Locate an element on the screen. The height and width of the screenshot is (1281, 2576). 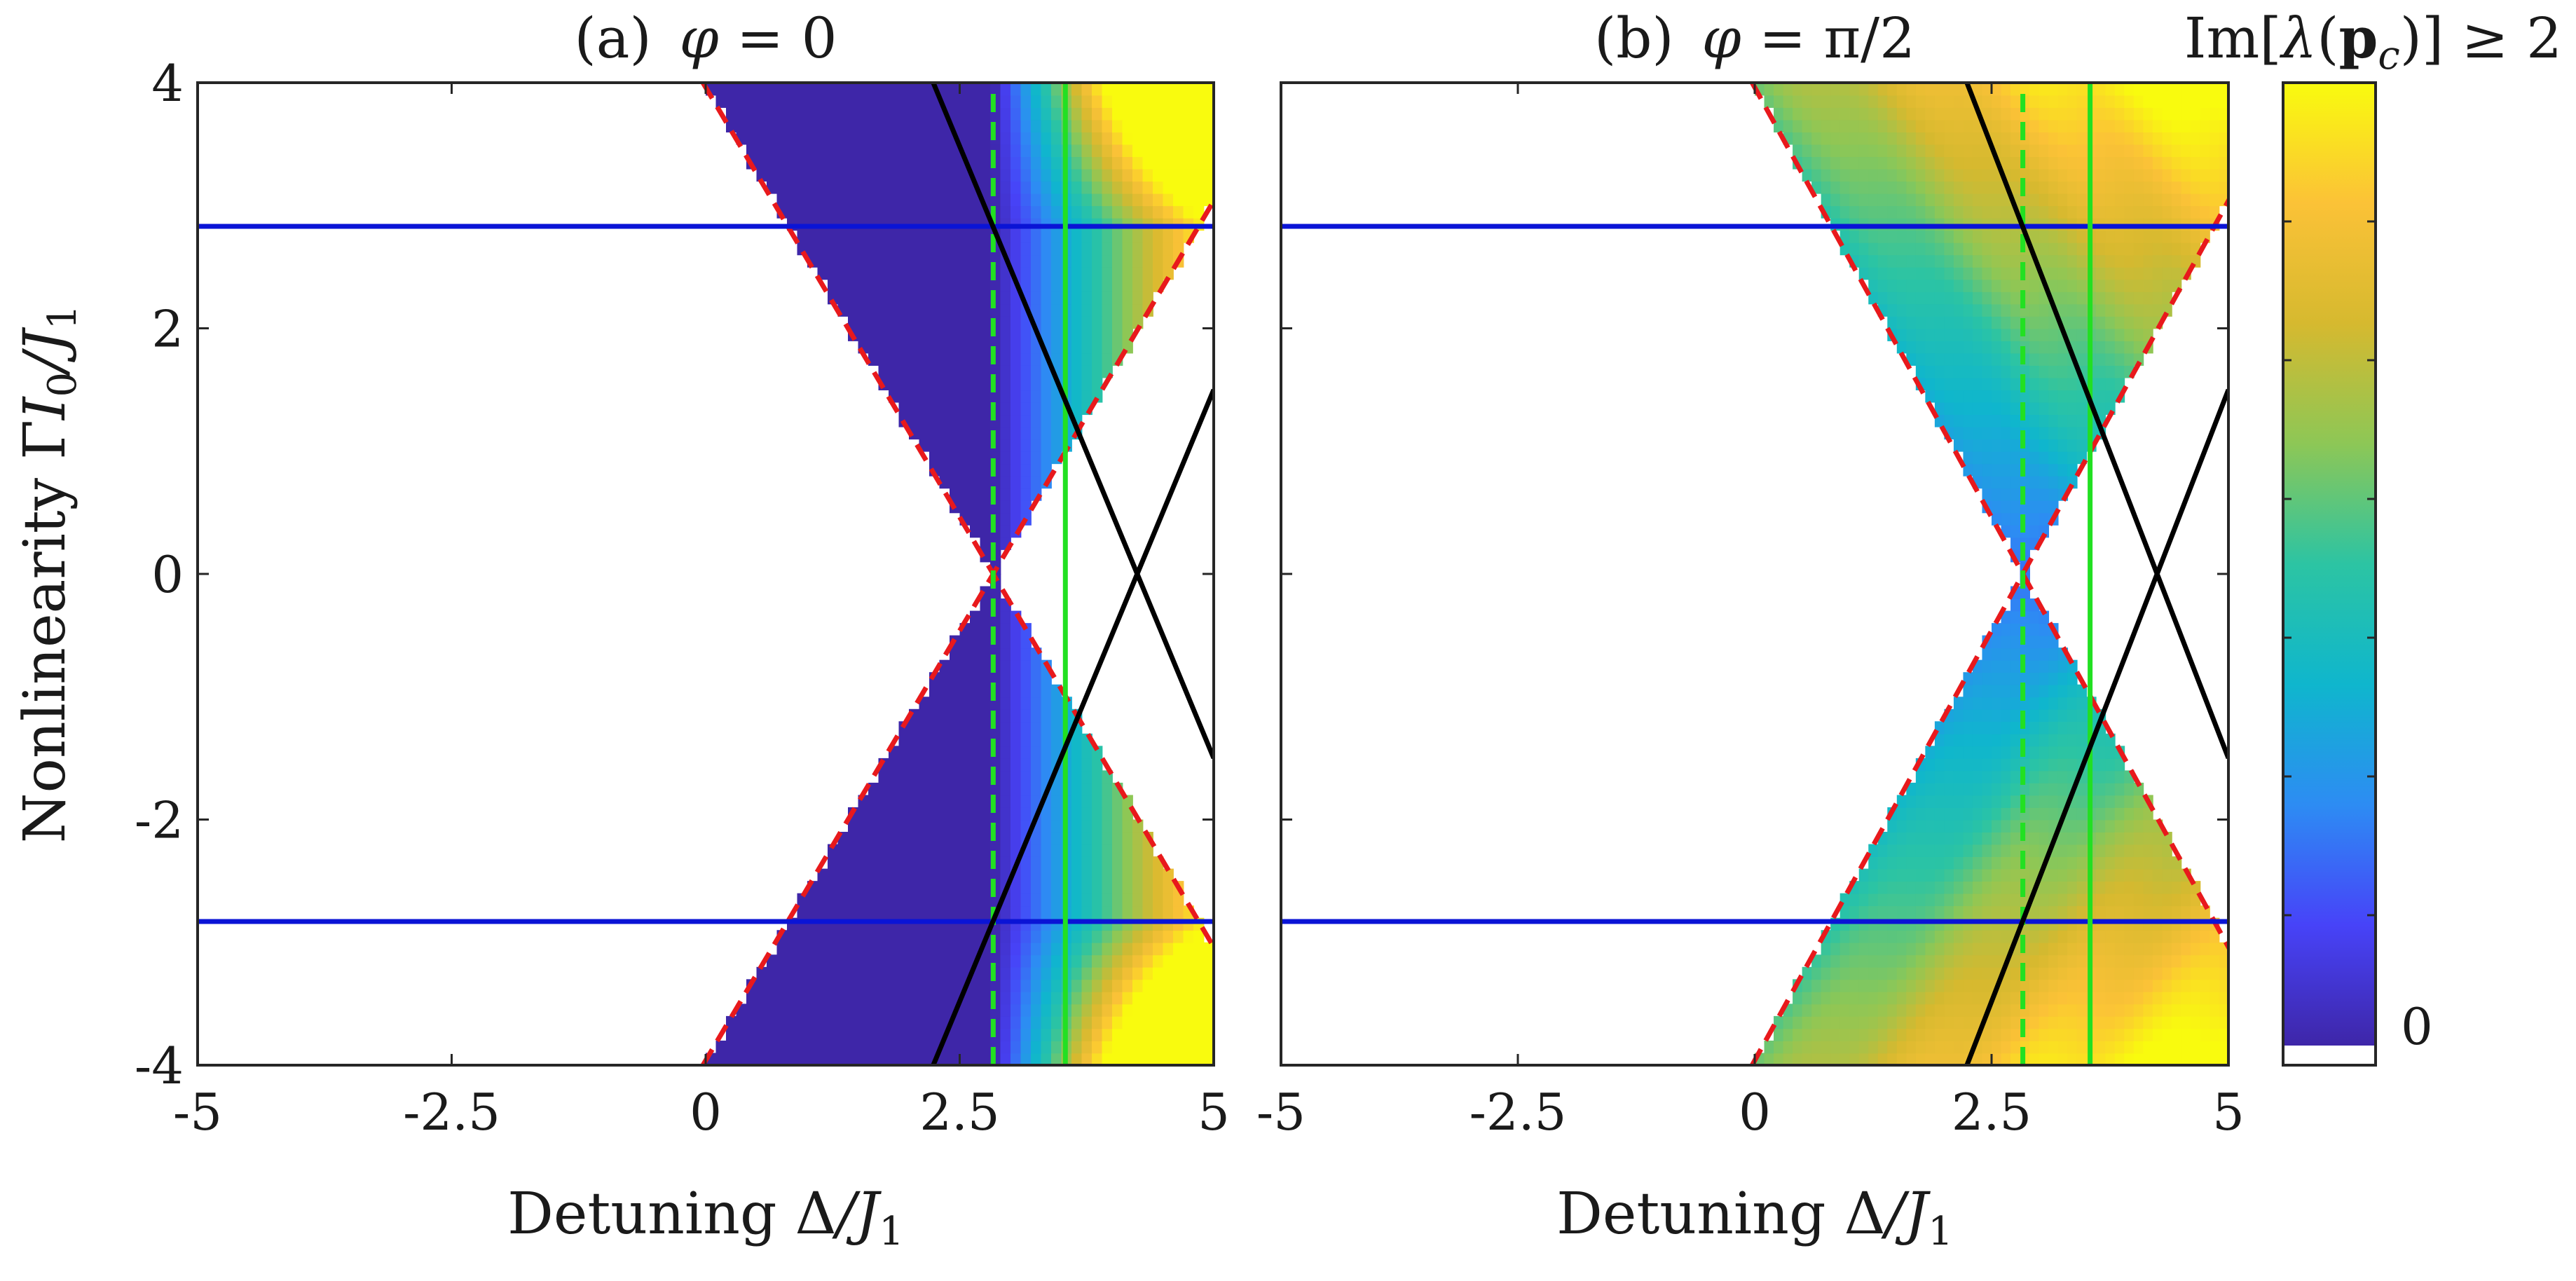
panel-a-ylabel: Nonlinearity ΓI0/J1 is located at coordinates (49, 574).